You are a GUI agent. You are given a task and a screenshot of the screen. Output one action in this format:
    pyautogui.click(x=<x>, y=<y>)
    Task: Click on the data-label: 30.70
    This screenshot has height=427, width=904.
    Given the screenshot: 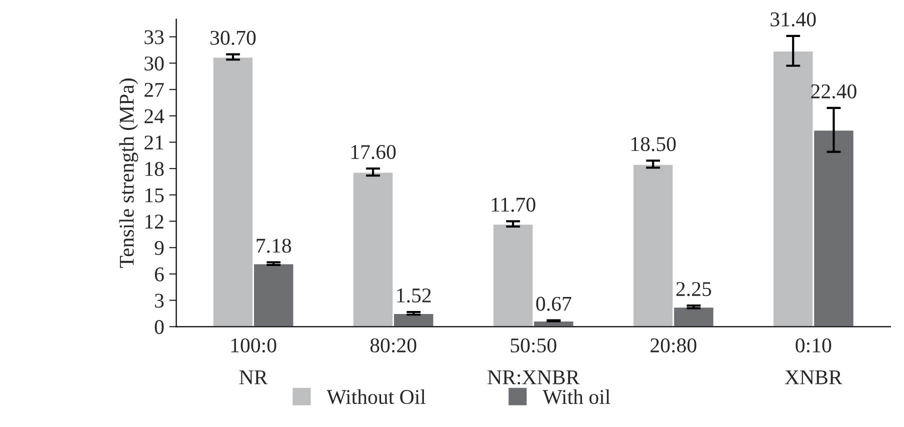 What is the action you would take?
    pyautogui.click(x=233, y=37)
    